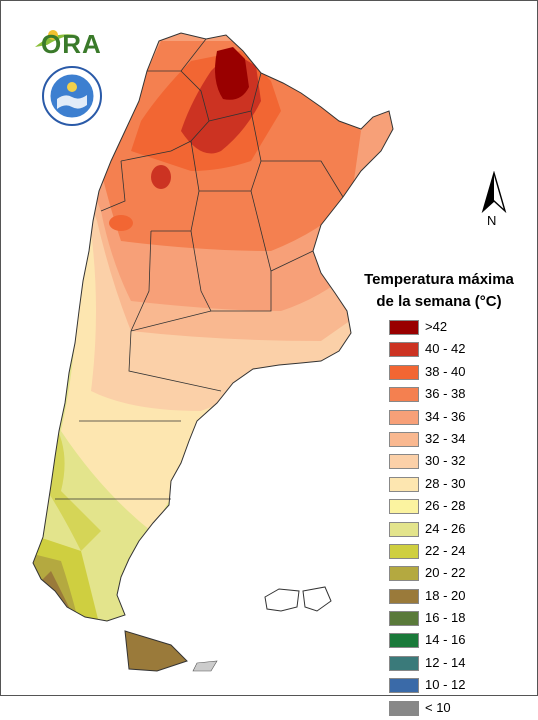 The image size is (538, 720). I want to click on legend-item: 20 - 22, so click(454, 574).